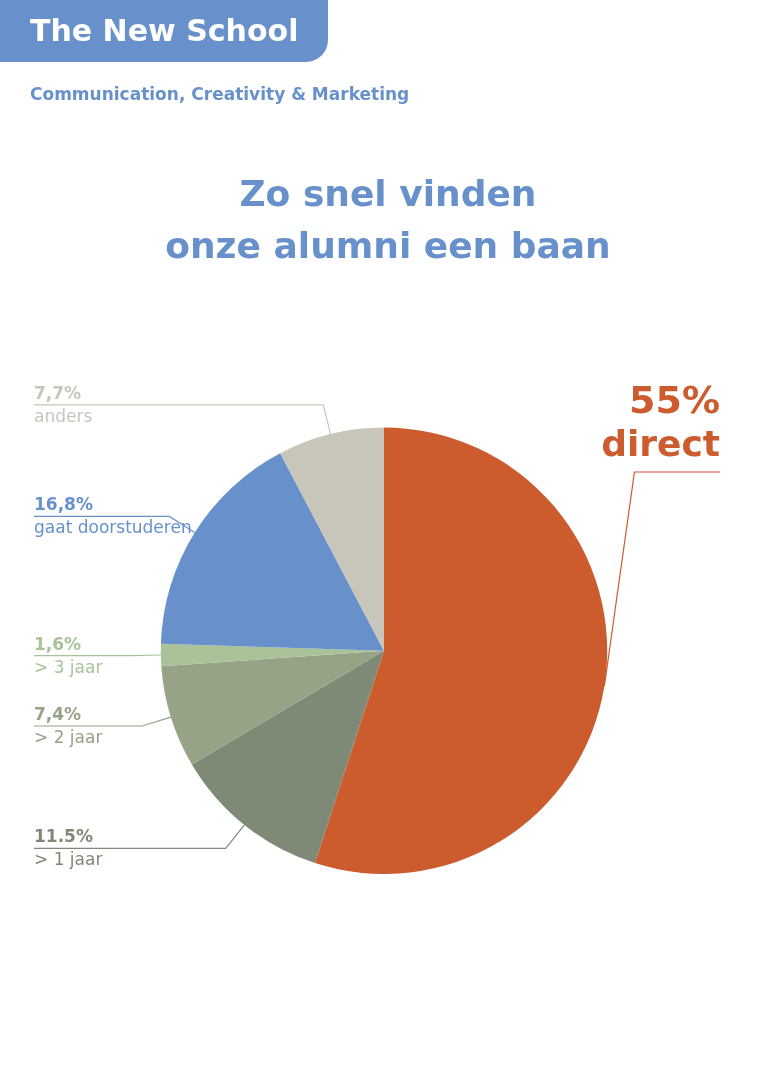 The height and width of the screenshot is (1086, 768). Describe the element at coordinates (164, 31) in the screenshot. I see `text: The New School` at that location.